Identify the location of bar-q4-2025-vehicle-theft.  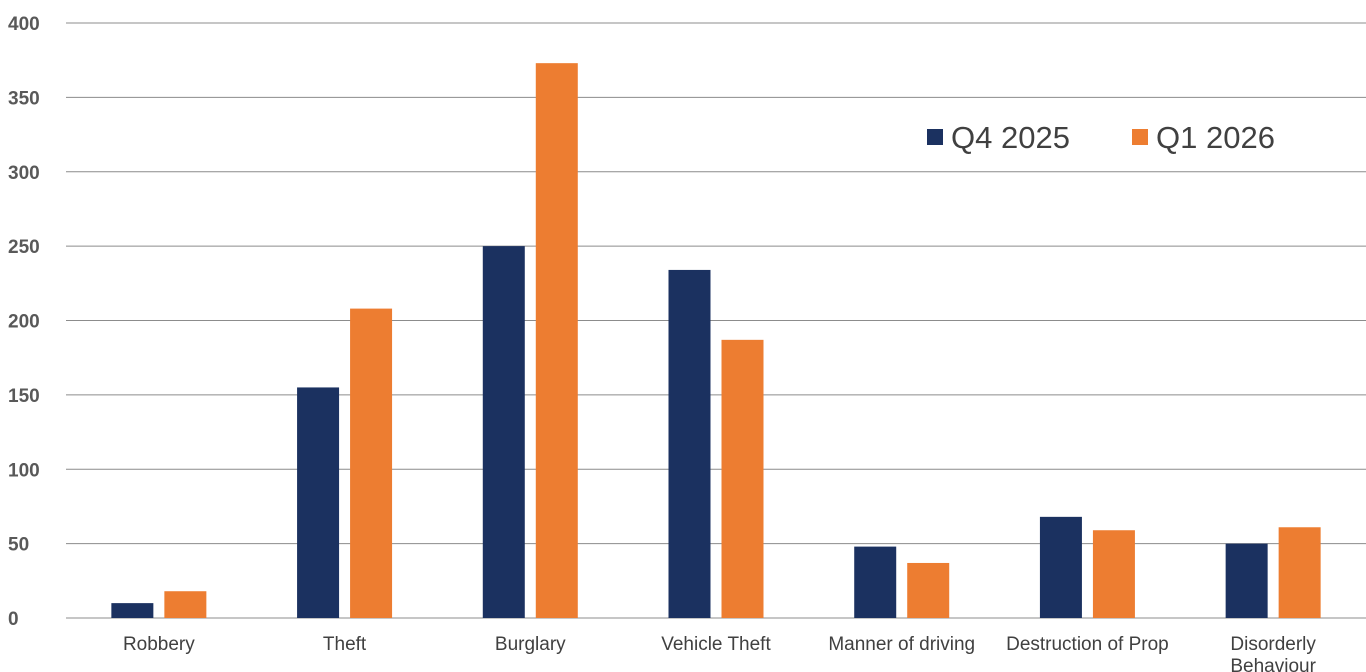
(689, 443).